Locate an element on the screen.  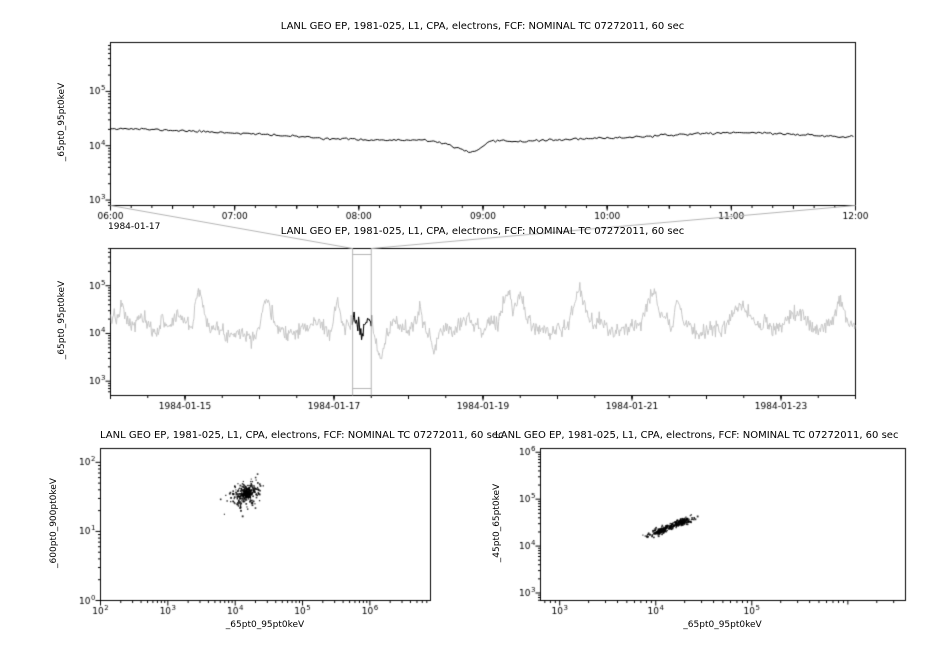
panel3-y-axis-label: _600pt0_900pt0keV is located at coordinates (54, 523).